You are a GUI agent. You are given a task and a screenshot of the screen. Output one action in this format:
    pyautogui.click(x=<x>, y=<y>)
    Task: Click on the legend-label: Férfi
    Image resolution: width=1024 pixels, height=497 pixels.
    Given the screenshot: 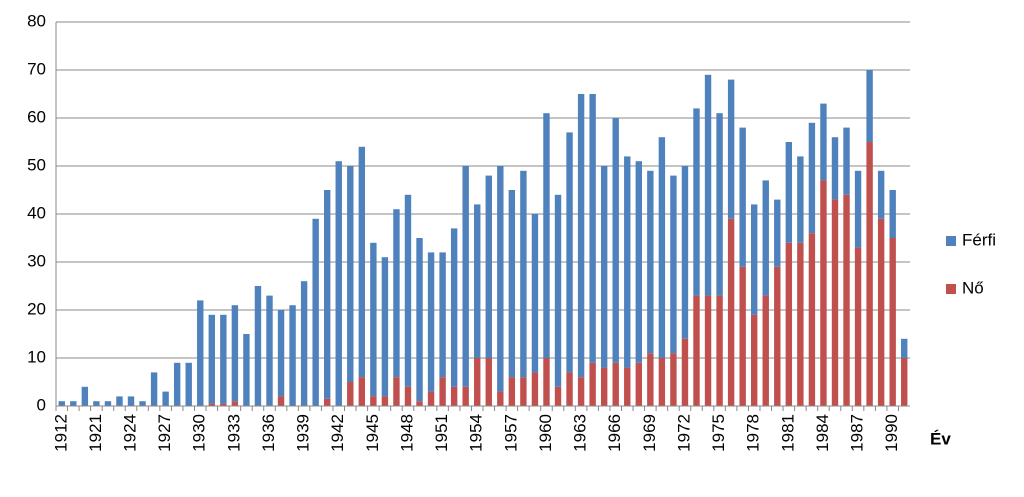 What is the action you would take?
    pyautogui.click(x=979, y=239)
    